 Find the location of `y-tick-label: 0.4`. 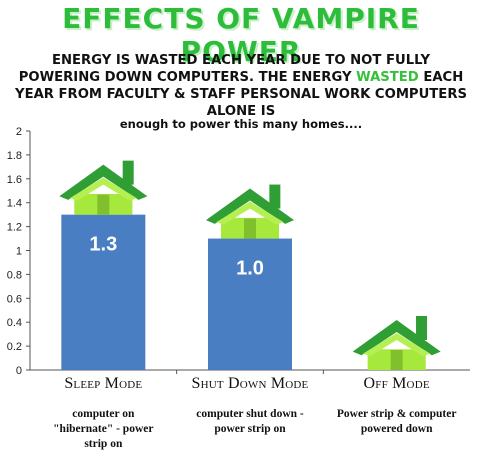

y-tick-label: 0.4 is located at coordinates (14, 323).